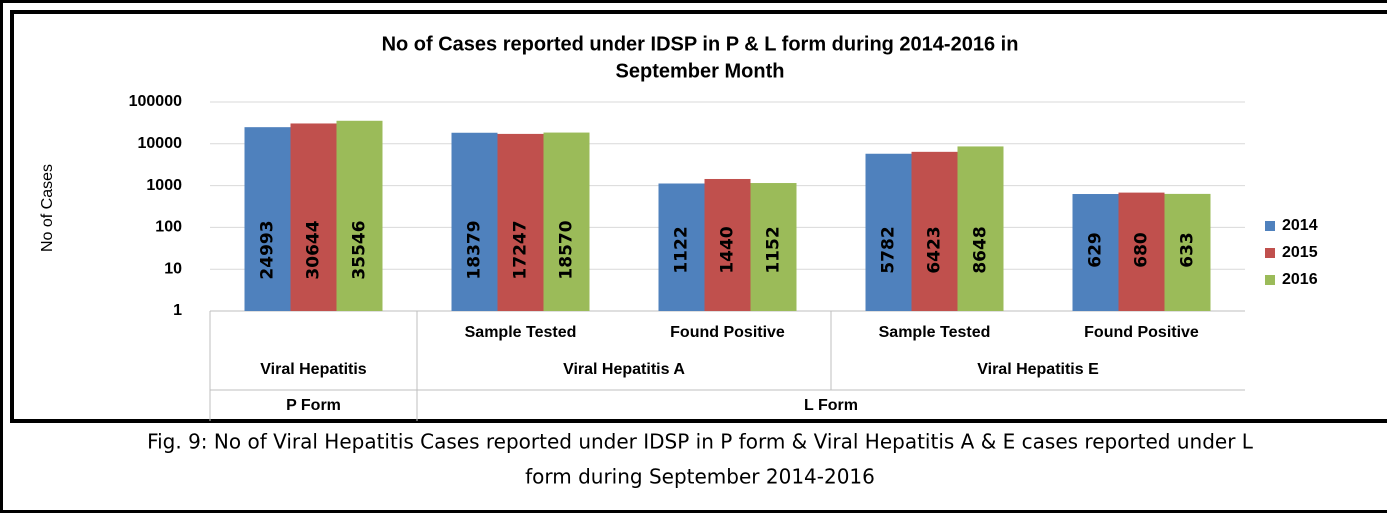  Describe the element at coordinates (1038, 369) in the screenshot. I see `group-label: Viral Hepatitis E` at that location.